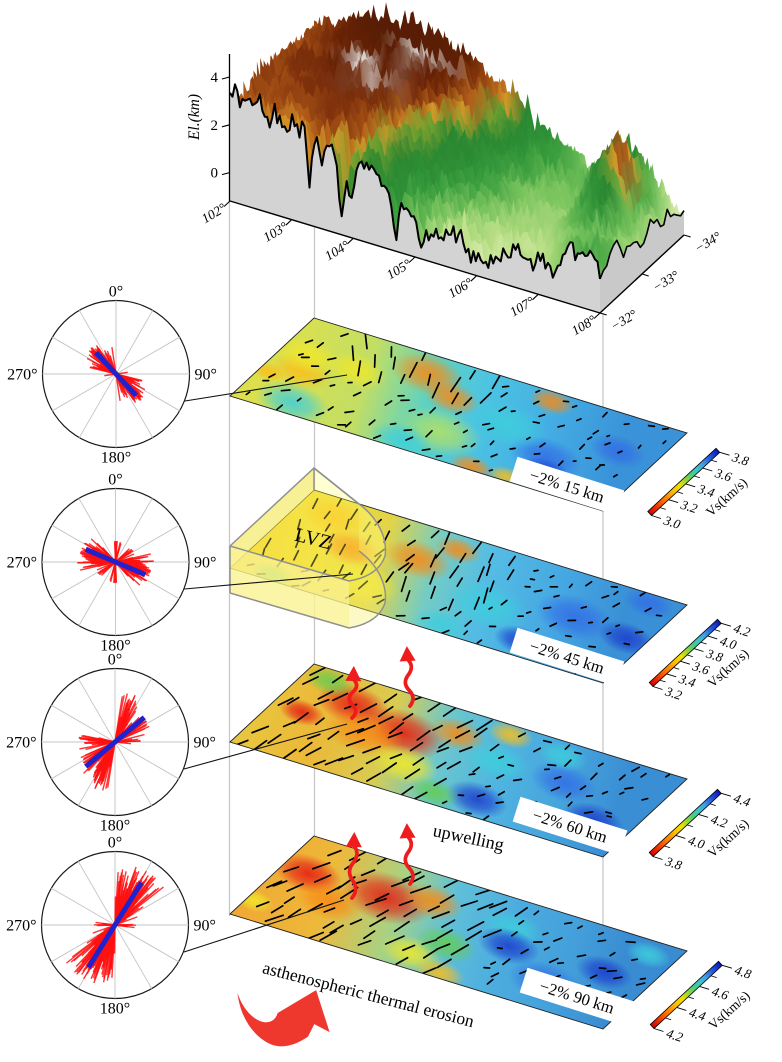  I want to click on svg-text: 2, so click(215, 126).